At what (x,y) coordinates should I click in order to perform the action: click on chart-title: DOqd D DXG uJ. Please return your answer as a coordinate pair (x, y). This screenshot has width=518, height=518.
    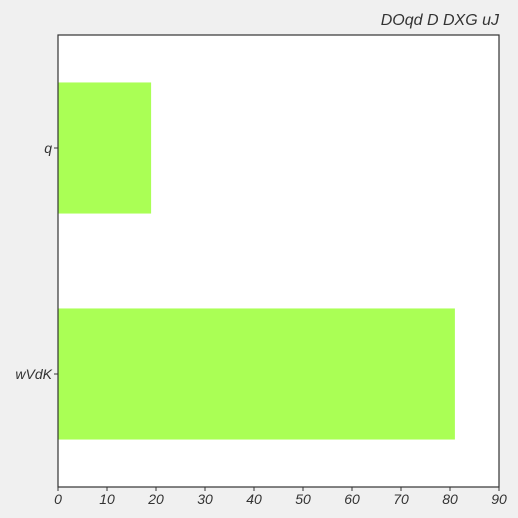
    Looking at the image, I should click on (440, 20).